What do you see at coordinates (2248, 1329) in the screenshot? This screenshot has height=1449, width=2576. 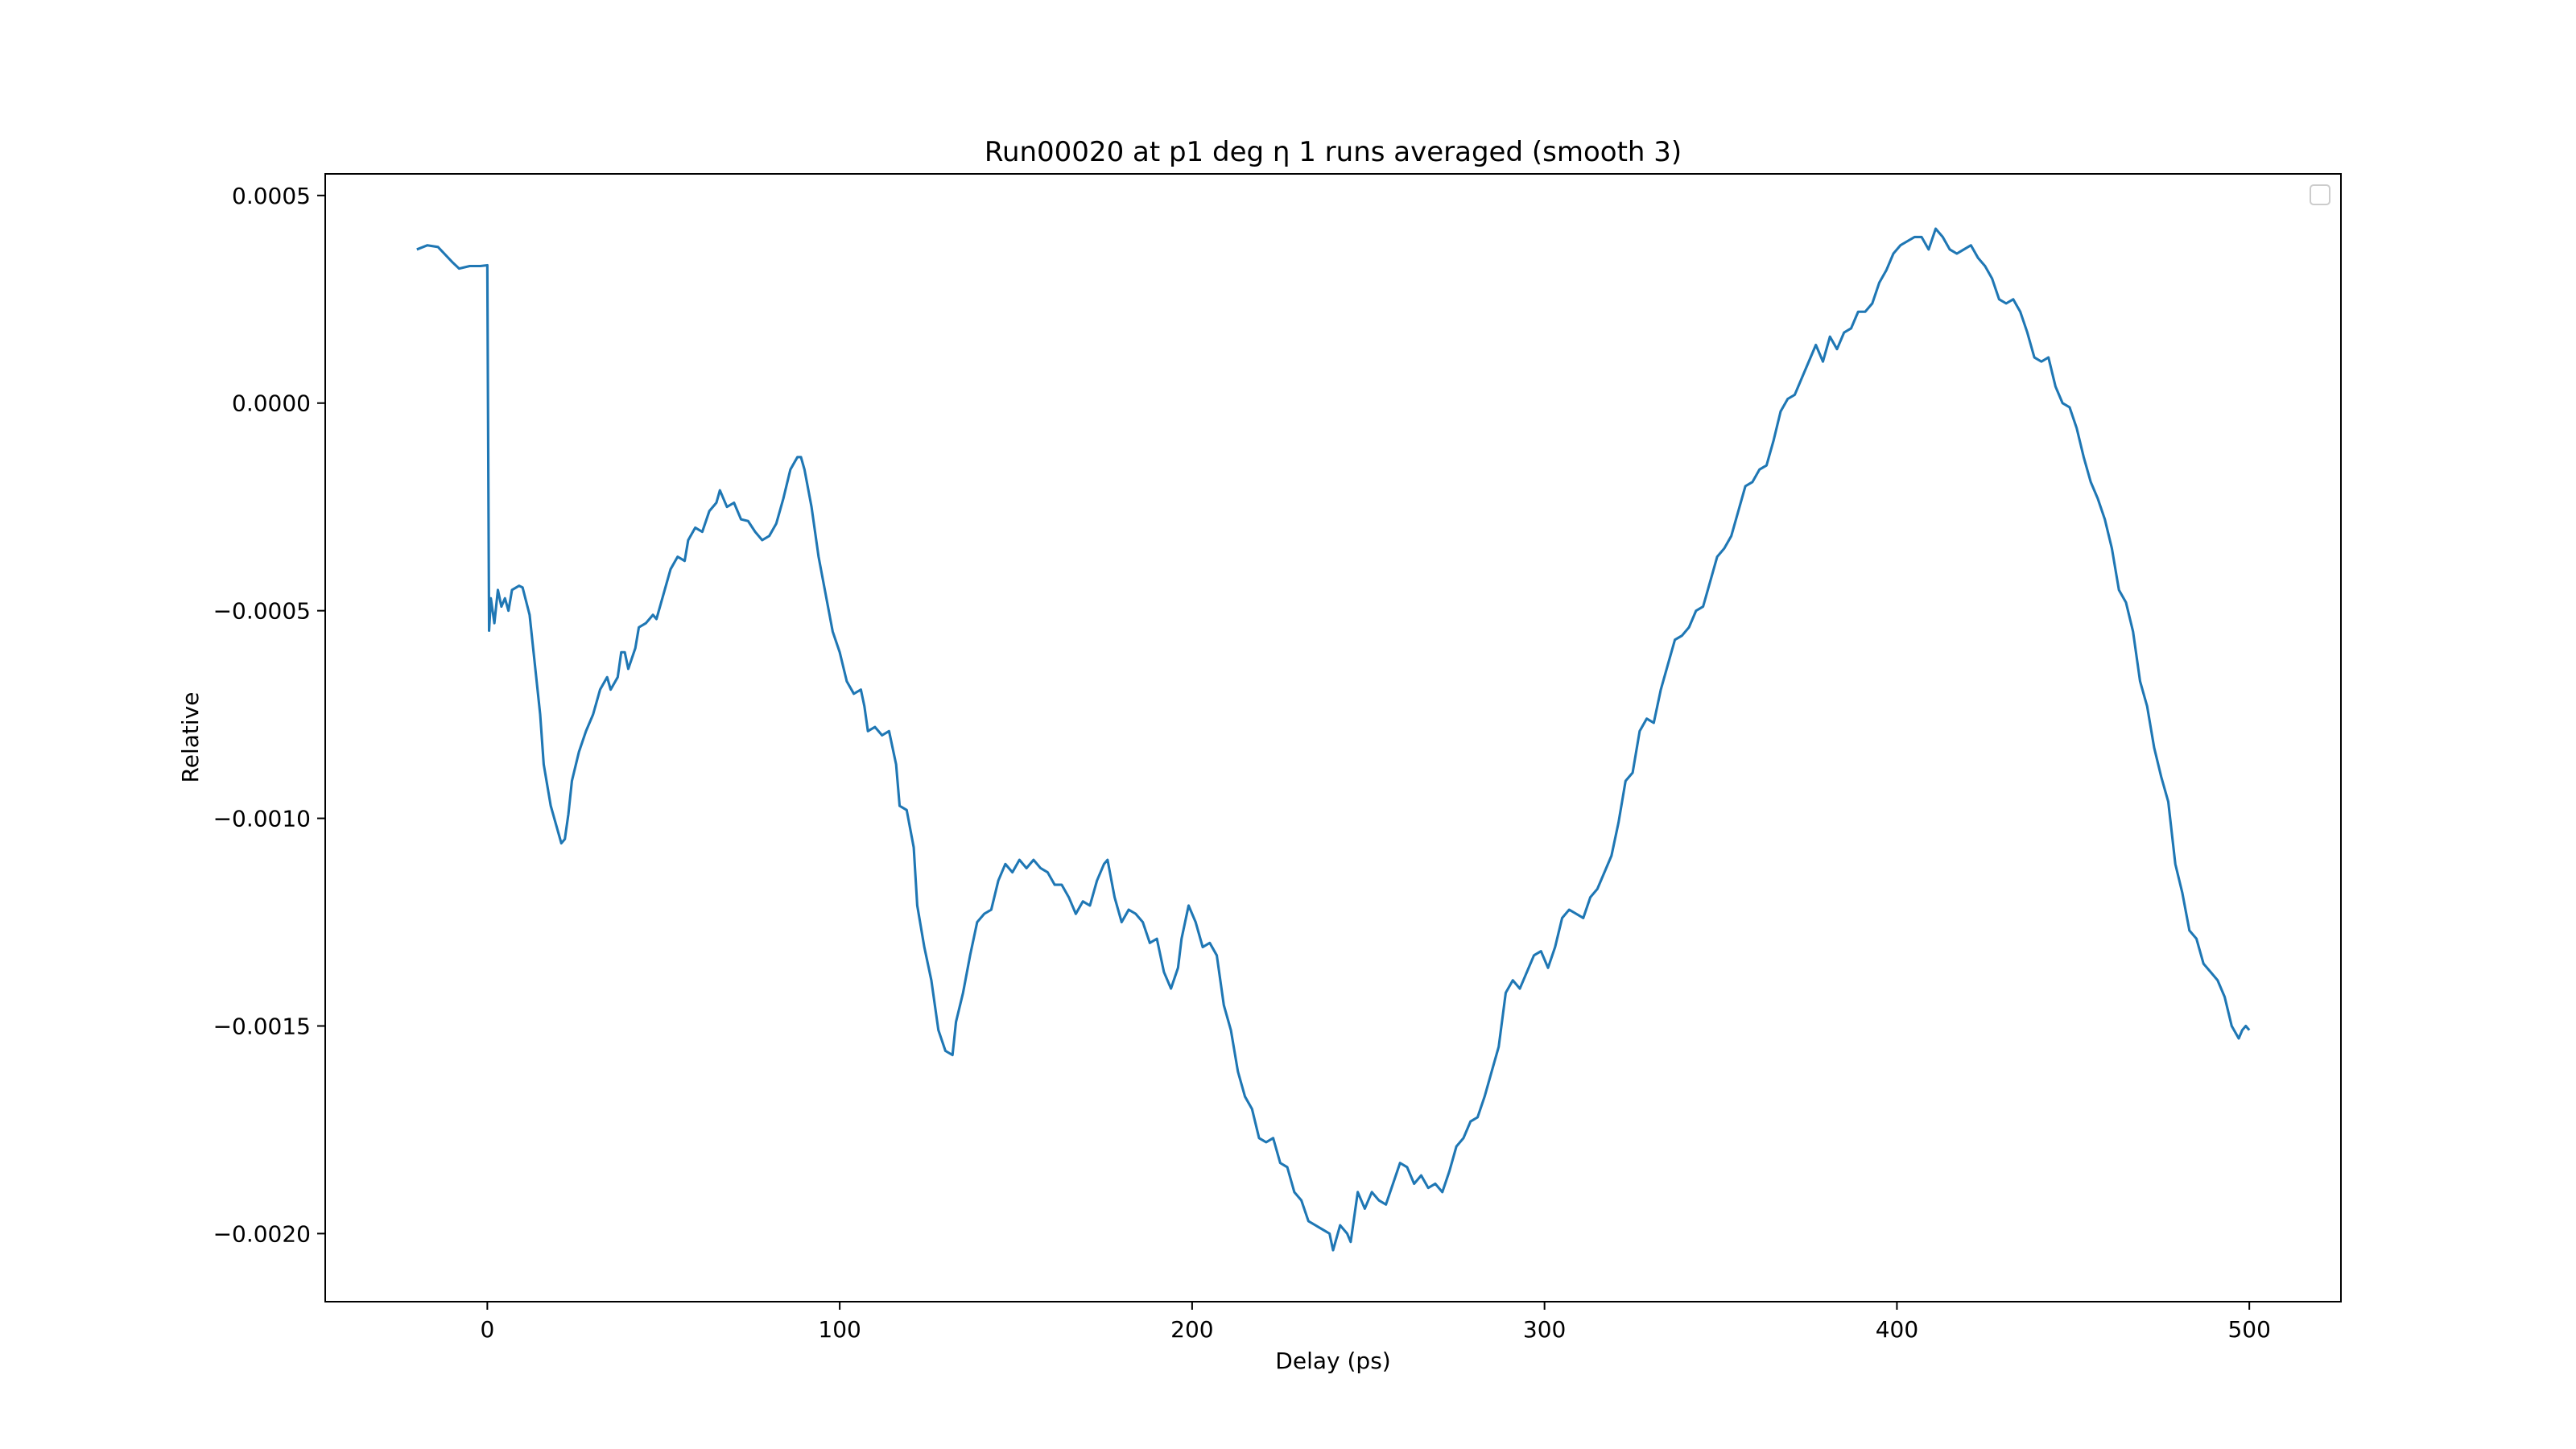 I see `x-tick-label: 500` at bounding box center [2248, 1329].